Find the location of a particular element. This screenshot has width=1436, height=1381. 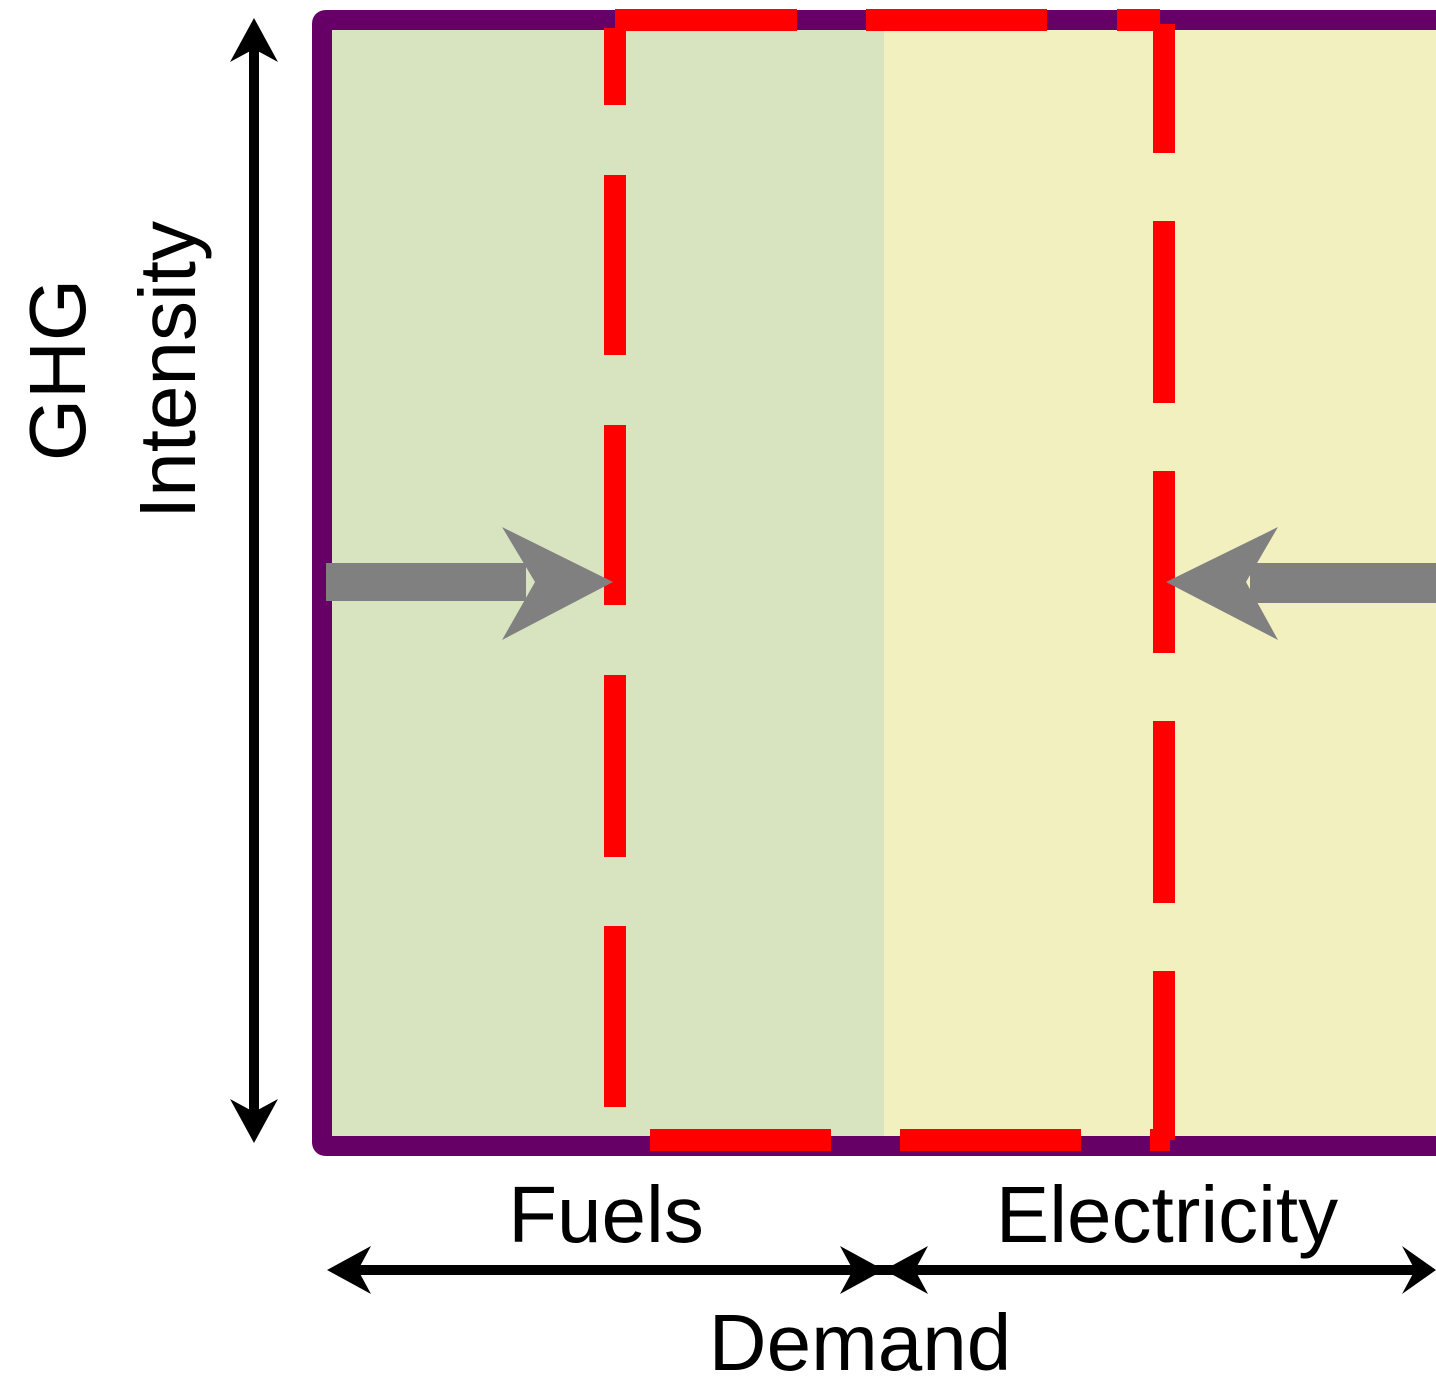

electricity-label: Electricity is located at coordinates (1167, 1214).